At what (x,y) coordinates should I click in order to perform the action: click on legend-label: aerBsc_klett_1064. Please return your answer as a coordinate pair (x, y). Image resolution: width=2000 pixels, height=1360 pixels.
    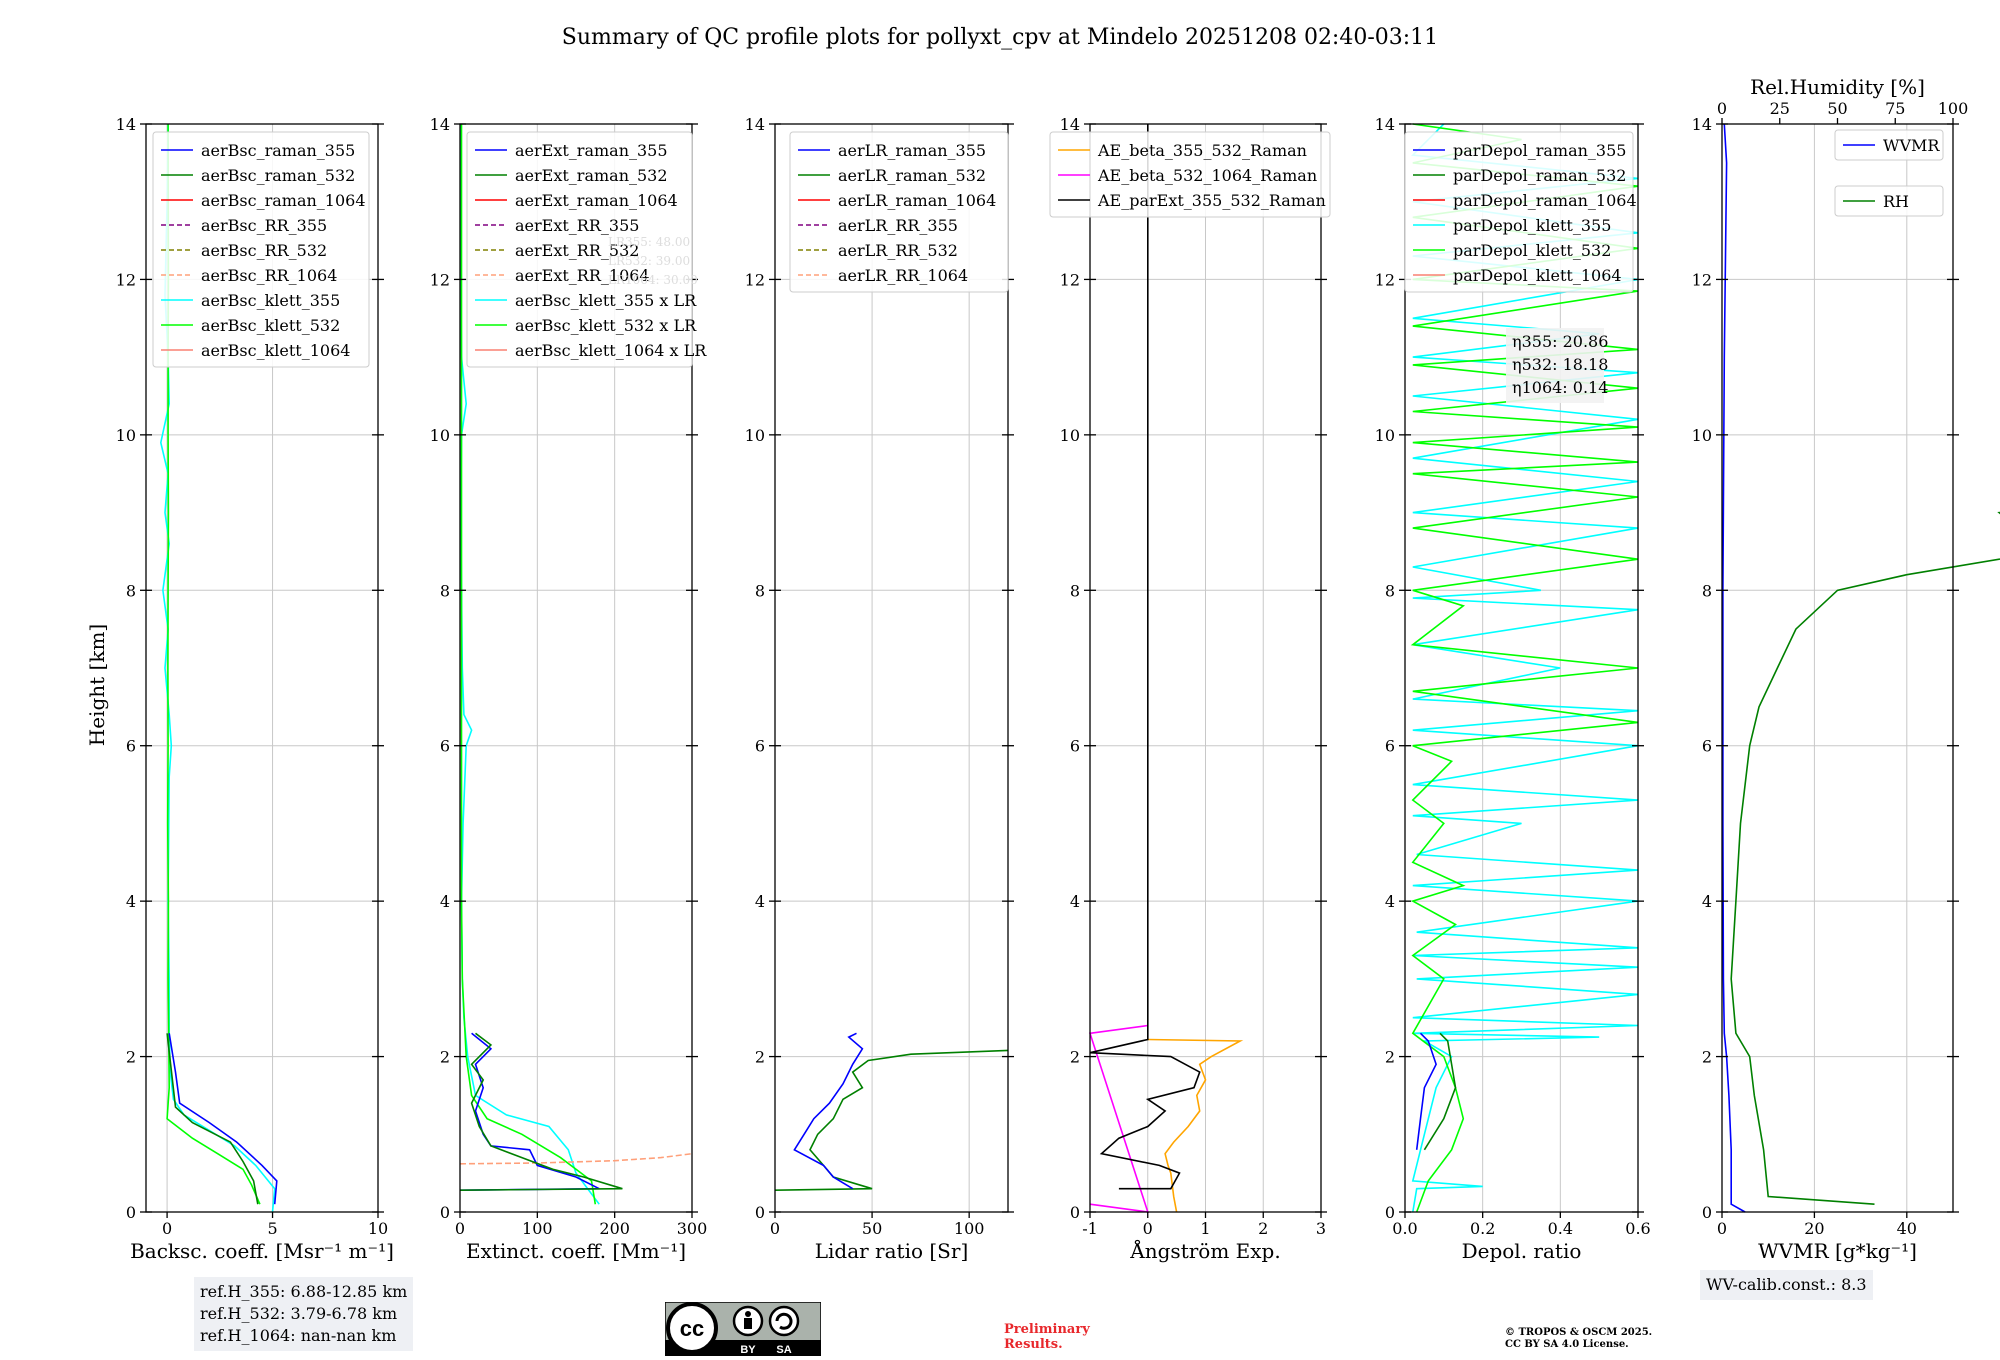
    Looking at the image, I should click on (275, 350).